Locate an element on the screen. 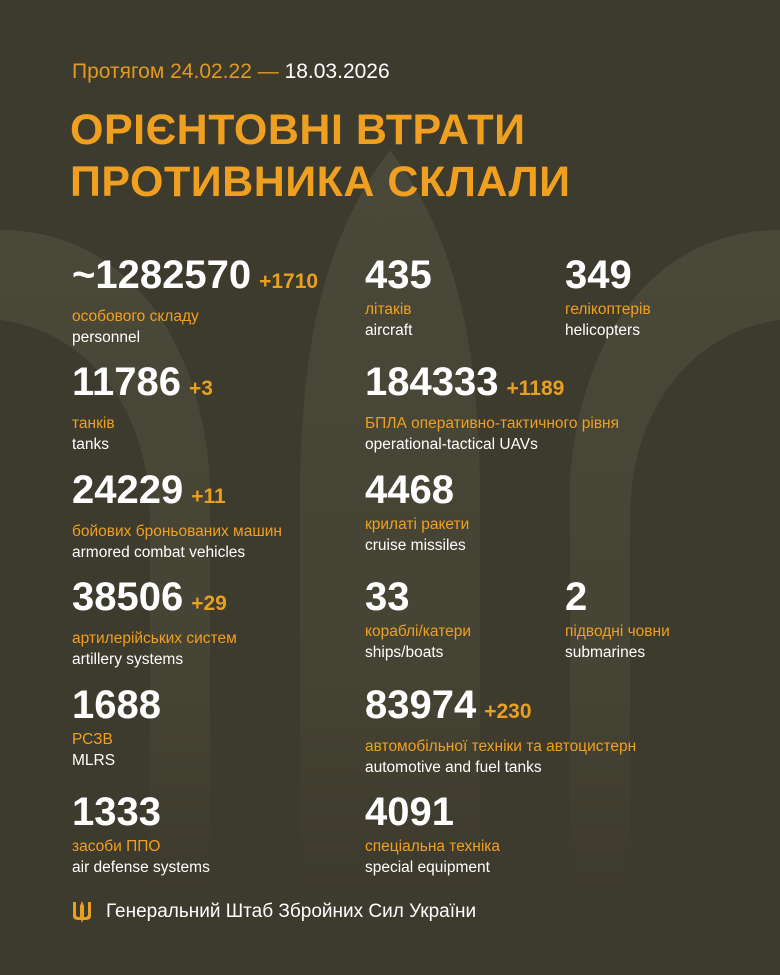 This screenshot has width=780, height=975. stat-delta: +1710 is located at coordinates (289, 281).